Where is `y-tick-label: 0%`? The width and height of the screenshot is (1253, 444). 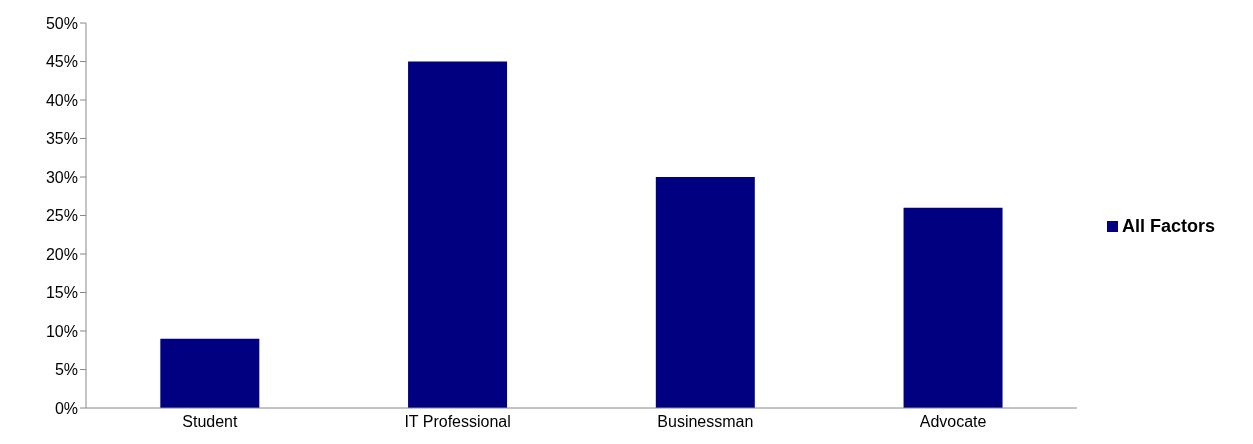 y-tick-label: 0% is located at coordinates (66, 408).